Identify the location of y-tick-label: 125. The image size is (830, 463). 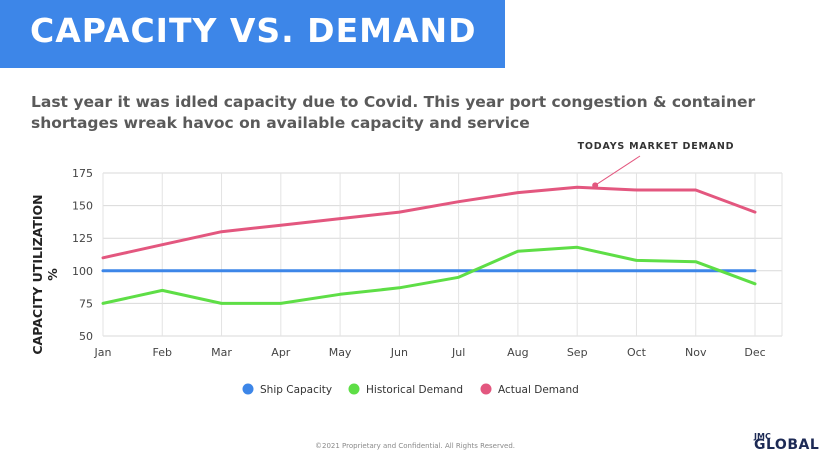
(82, 238).